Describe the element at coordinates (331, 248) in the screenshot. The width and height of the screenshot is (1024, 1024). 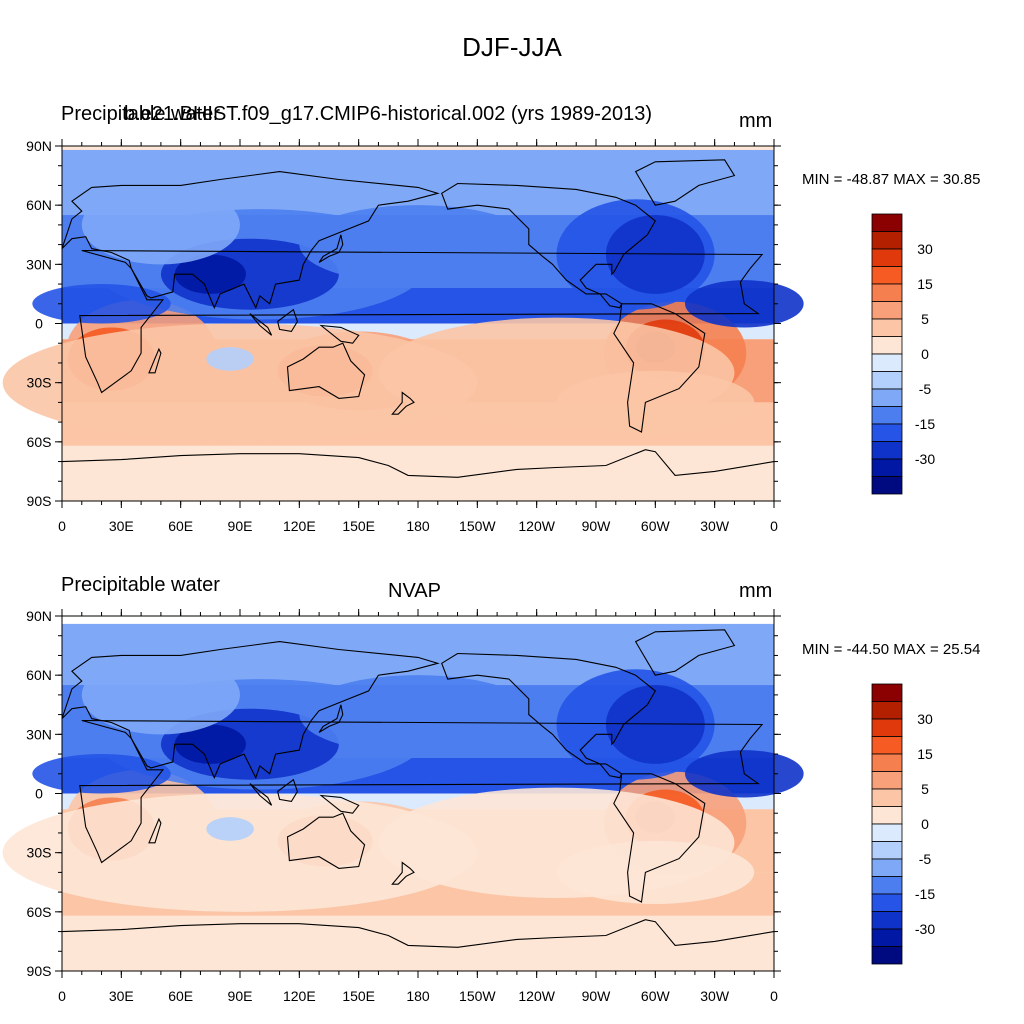
I see `coastline-japan` at that location.